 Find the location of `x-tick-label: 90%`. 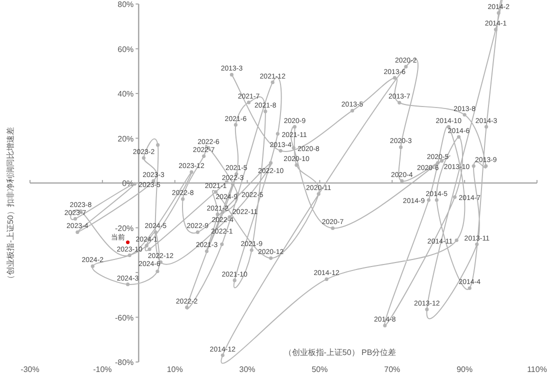

x-tick-label: 90% is located at coordinates (464, 369).